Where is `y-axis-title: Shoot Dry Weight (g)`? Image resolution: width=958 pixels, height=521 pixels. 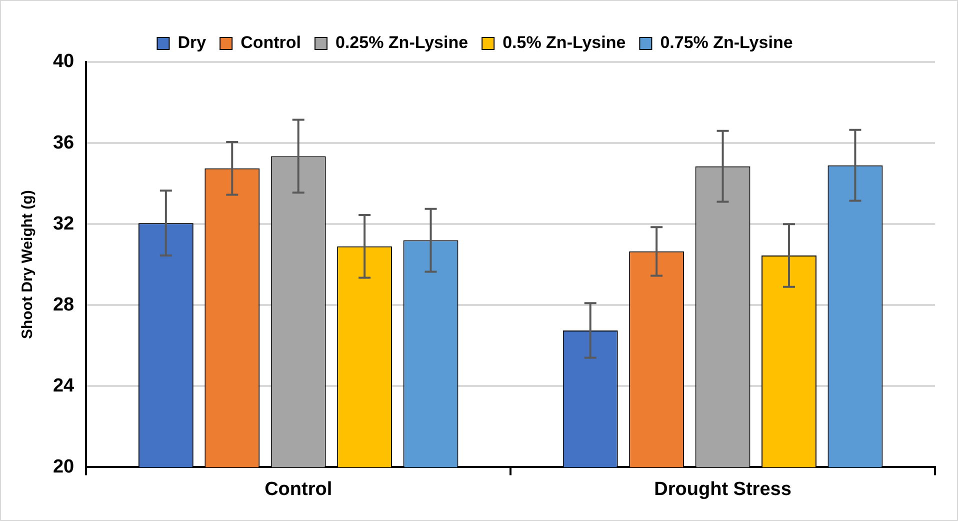 y-axis-title: Shoot Dry Weight (g) is located at coordinates (27, 265).